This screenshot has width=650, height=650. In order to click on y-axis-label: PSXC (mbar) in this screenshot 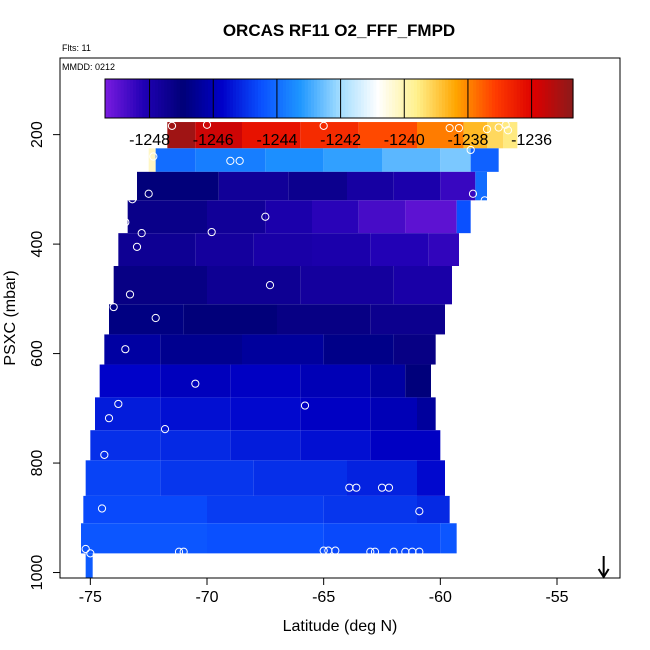, I will do `click(10, 317)`.